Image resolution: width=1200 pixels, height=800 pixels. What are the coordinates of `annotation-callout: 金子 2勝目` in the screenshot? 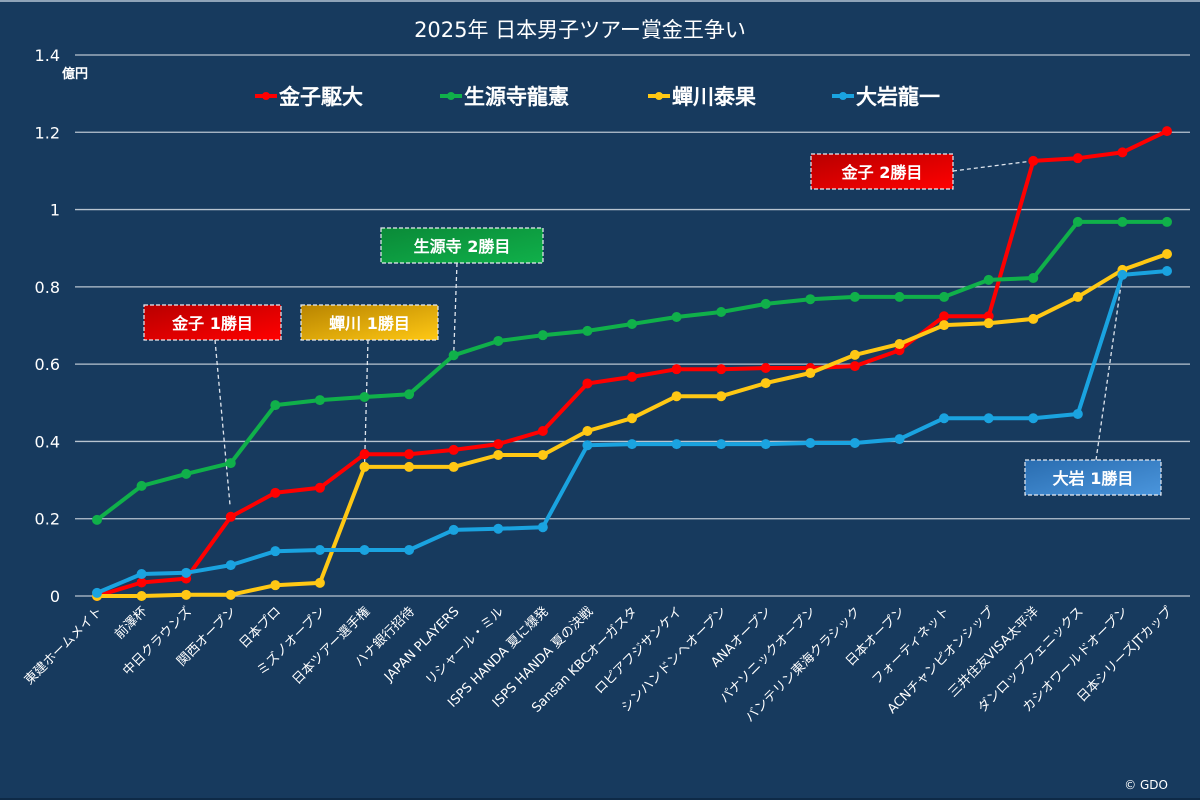 It's located at (882, 171).